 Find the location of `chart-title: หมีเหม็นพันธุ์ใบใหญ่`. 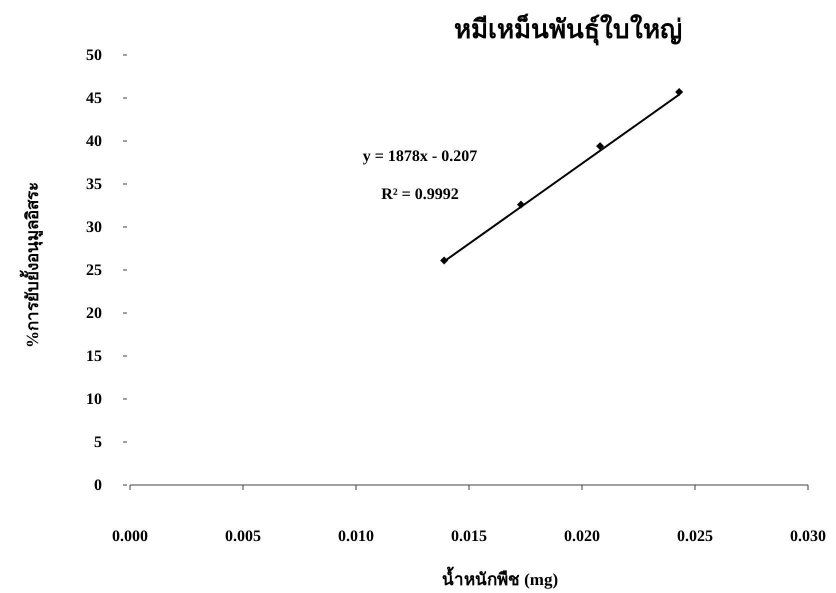

chart-title: หมีเหม็นพันธุ์ใบใหญ่ is located at coordinates (568, 29).